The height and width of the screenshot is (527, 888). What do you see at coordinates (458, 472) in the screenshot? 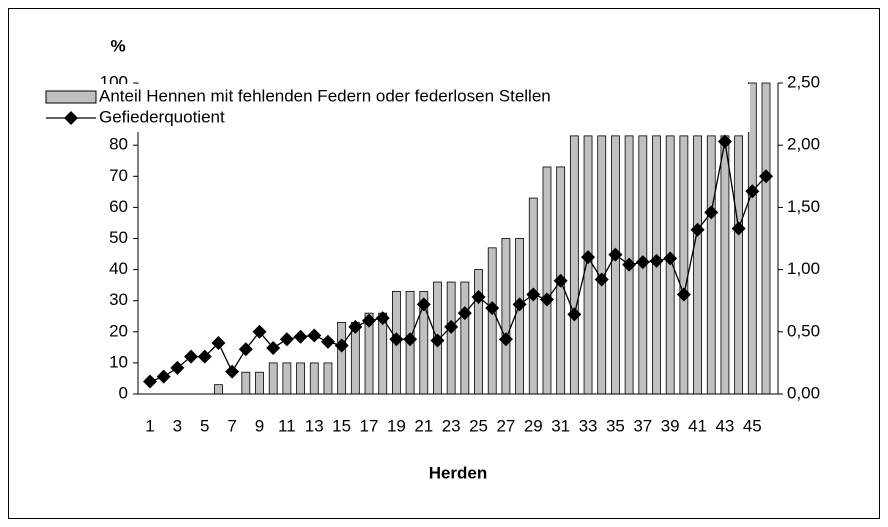
I see `x-axis-title: Herden` at bounding box center [458, 472].